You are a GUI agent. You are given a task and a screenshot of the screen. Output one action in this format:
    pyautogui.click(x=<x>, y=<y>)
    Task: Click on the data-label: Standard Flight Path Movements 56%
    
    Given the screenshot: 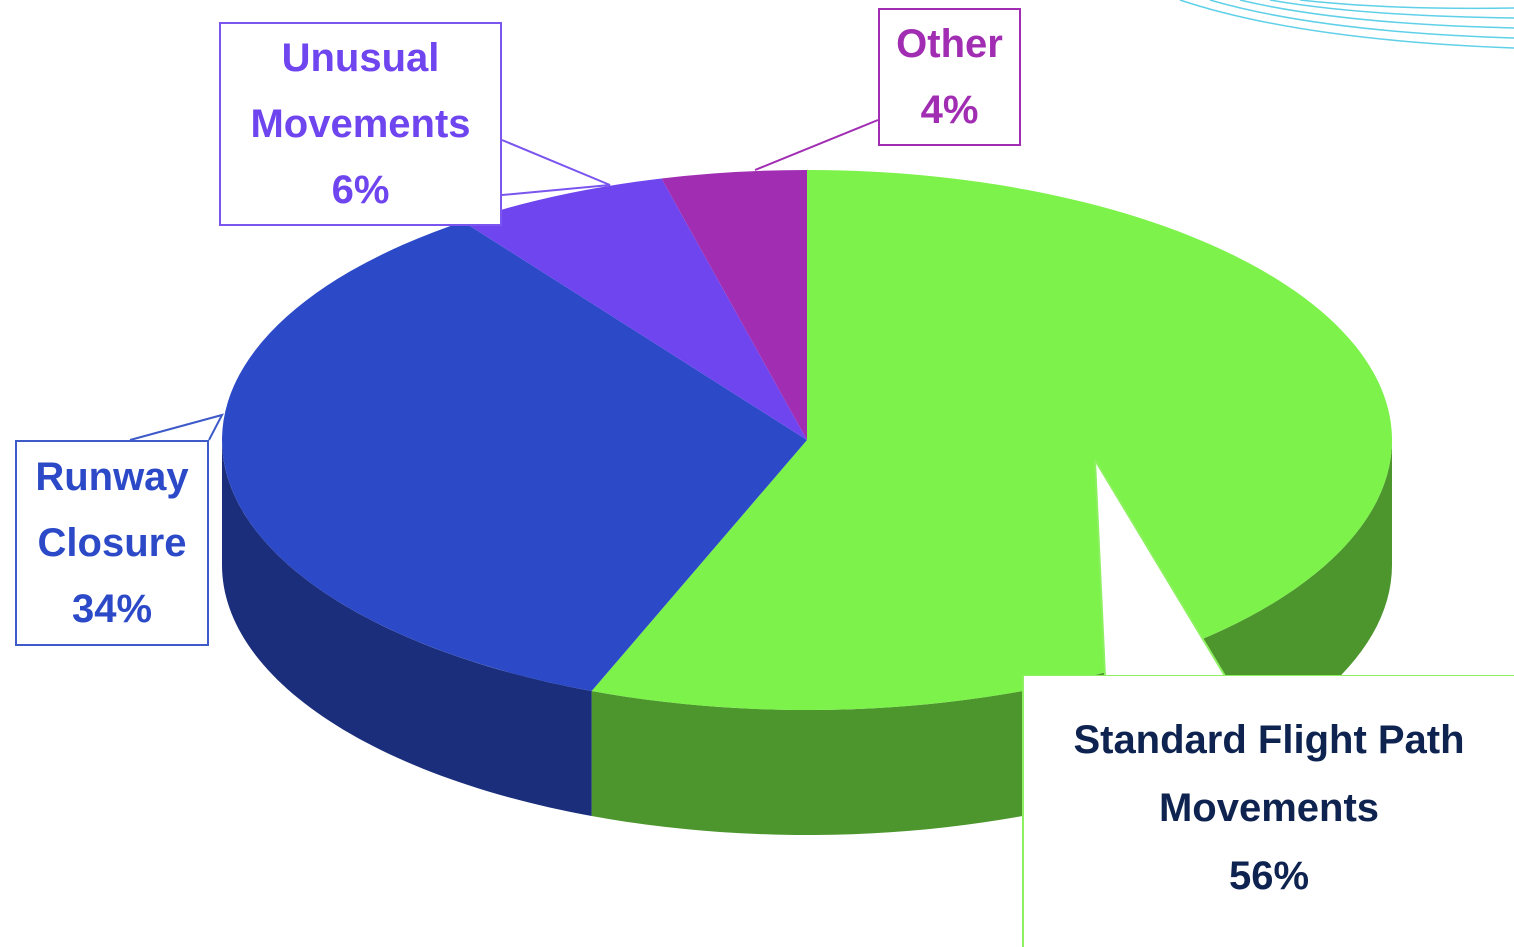 What is the action you would take?
    pyautogui.click(x=1268, y=811)
    